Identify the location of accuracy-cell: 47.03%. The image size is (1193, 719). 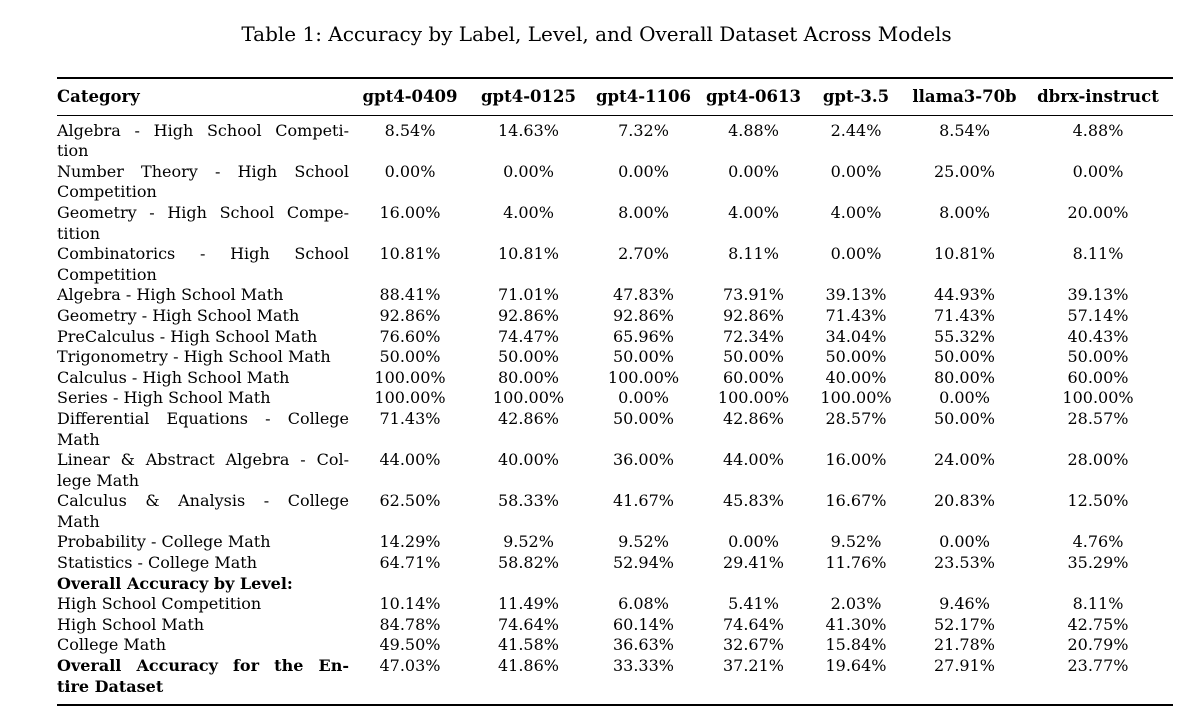
(410, 666).